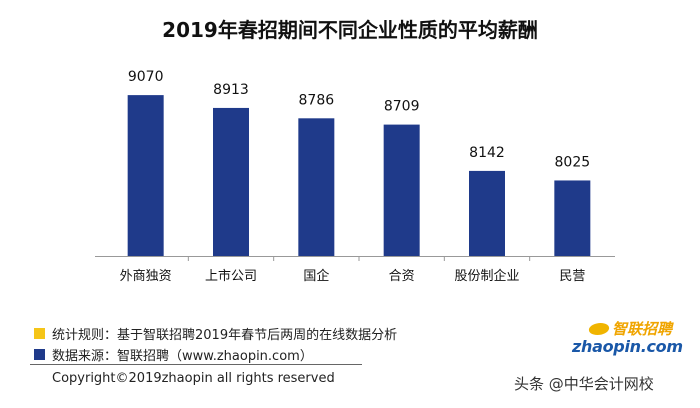 The image size is (700, 408). Describe the element at coordinates (225, 335) in the screenshot. I see `stat-rule-text: 统计规则：基于智联招聘2019年春节后两周的在线数据分析` at that location.